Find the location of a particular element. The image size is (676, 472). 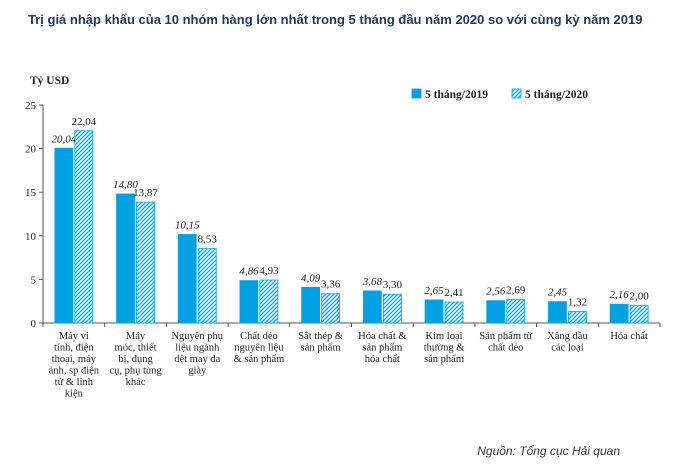

x-category-label: Sản phẩm từ chất dẻo is located at coordinates (505, 342).